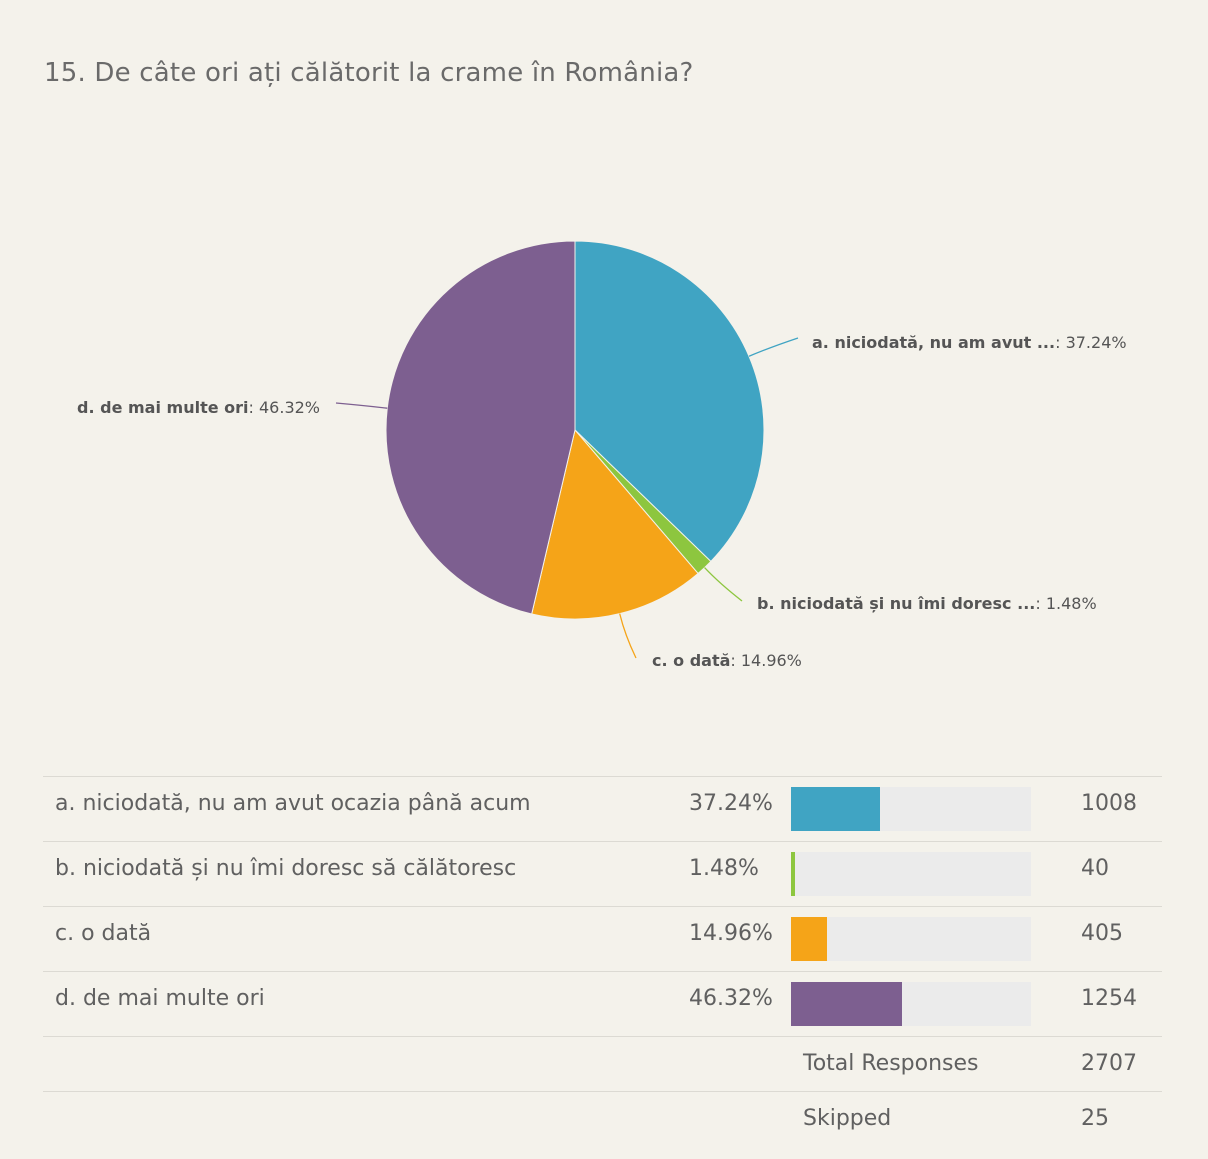  Describe the element at coordinates (1090, 342) in the screenshot. I see `pie-data-label-value: : 37.24%` at that location.